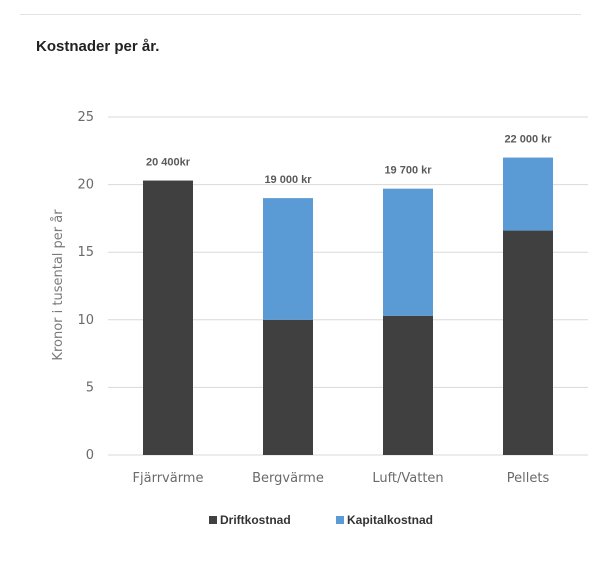  I want to click on y-tick-label: 5, so click(90, 387).